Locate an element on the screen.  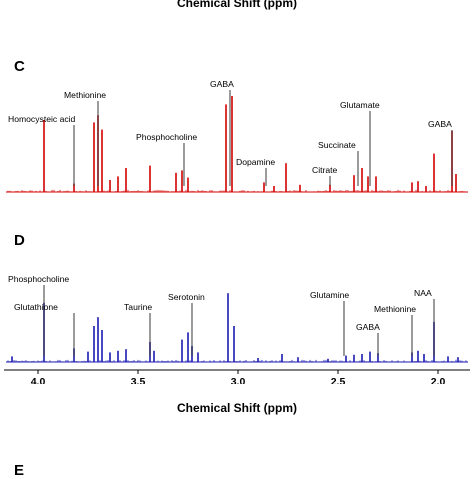
x-tick-label: 3.0 is located at coordinates (238, 380).